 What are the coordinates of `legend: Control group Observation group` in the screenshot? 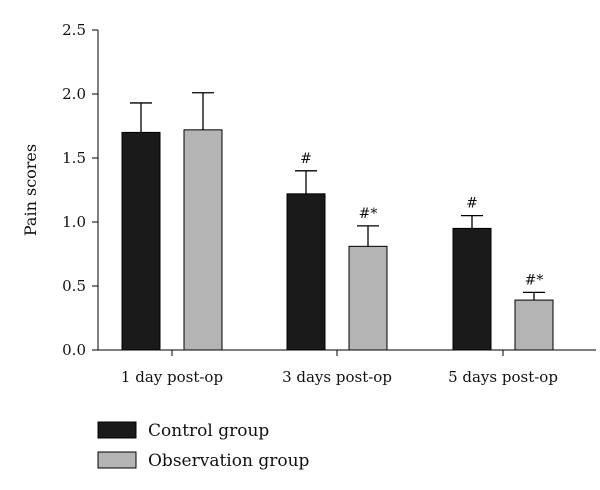 It's located at (203, 446).